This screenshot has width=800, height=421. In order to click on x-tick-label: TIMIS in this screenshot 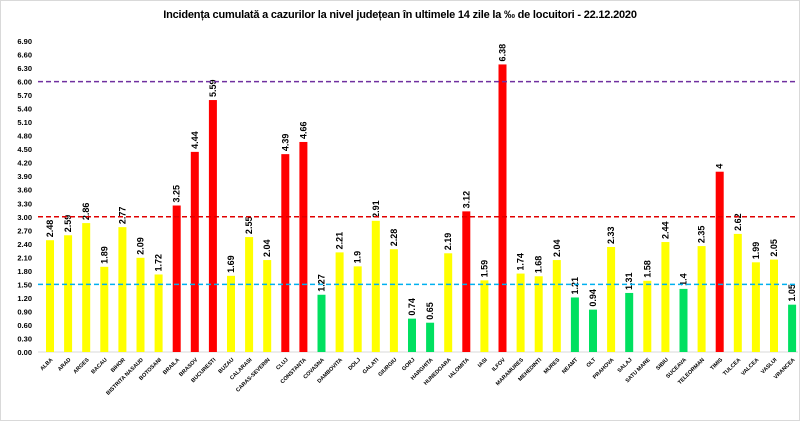, I will do `click(716, 364)`.